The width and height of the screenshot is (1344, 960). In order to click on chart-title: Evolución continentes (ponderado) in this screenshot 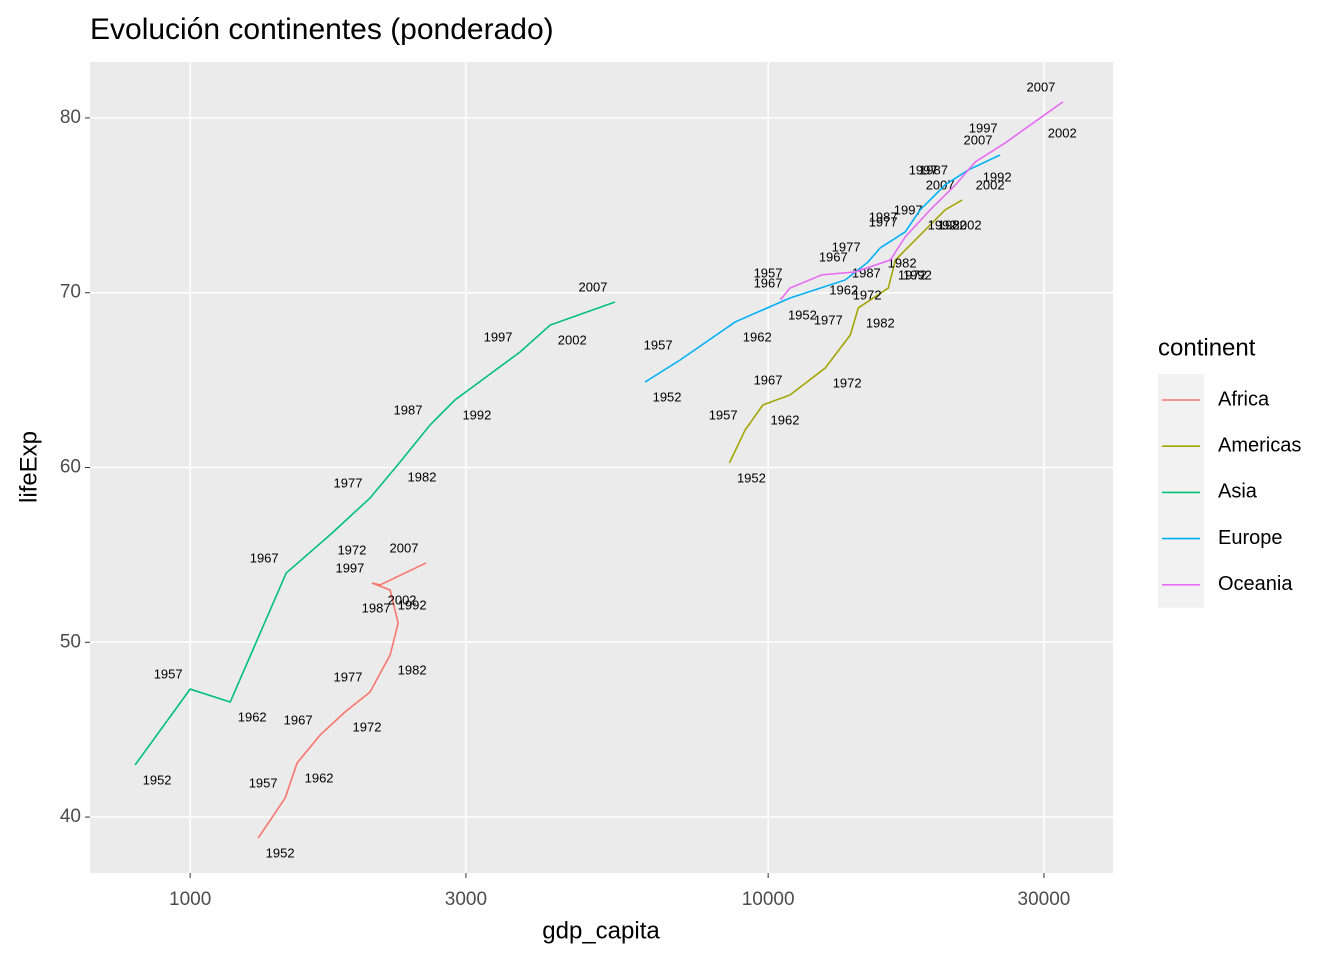, I will do `click(322, 29)`.